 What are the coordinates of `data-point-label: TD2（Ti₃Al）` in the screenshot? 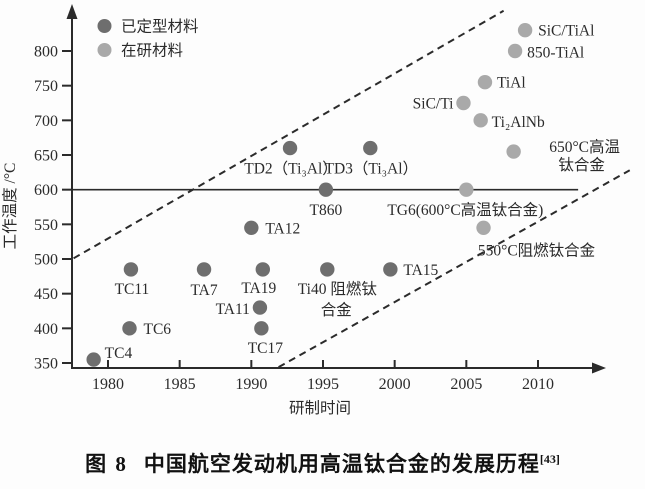 It's located at (291, 169).